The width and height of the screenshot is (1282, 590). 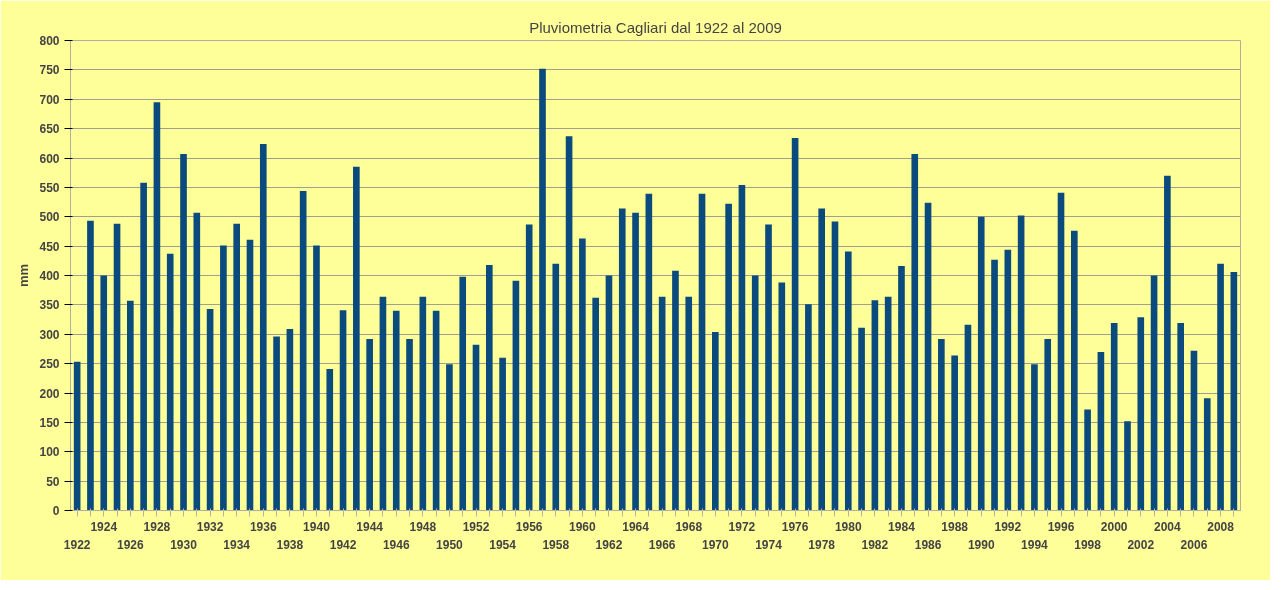 I want to click on x-tick-label: 1970, so click(x=715, y=544).